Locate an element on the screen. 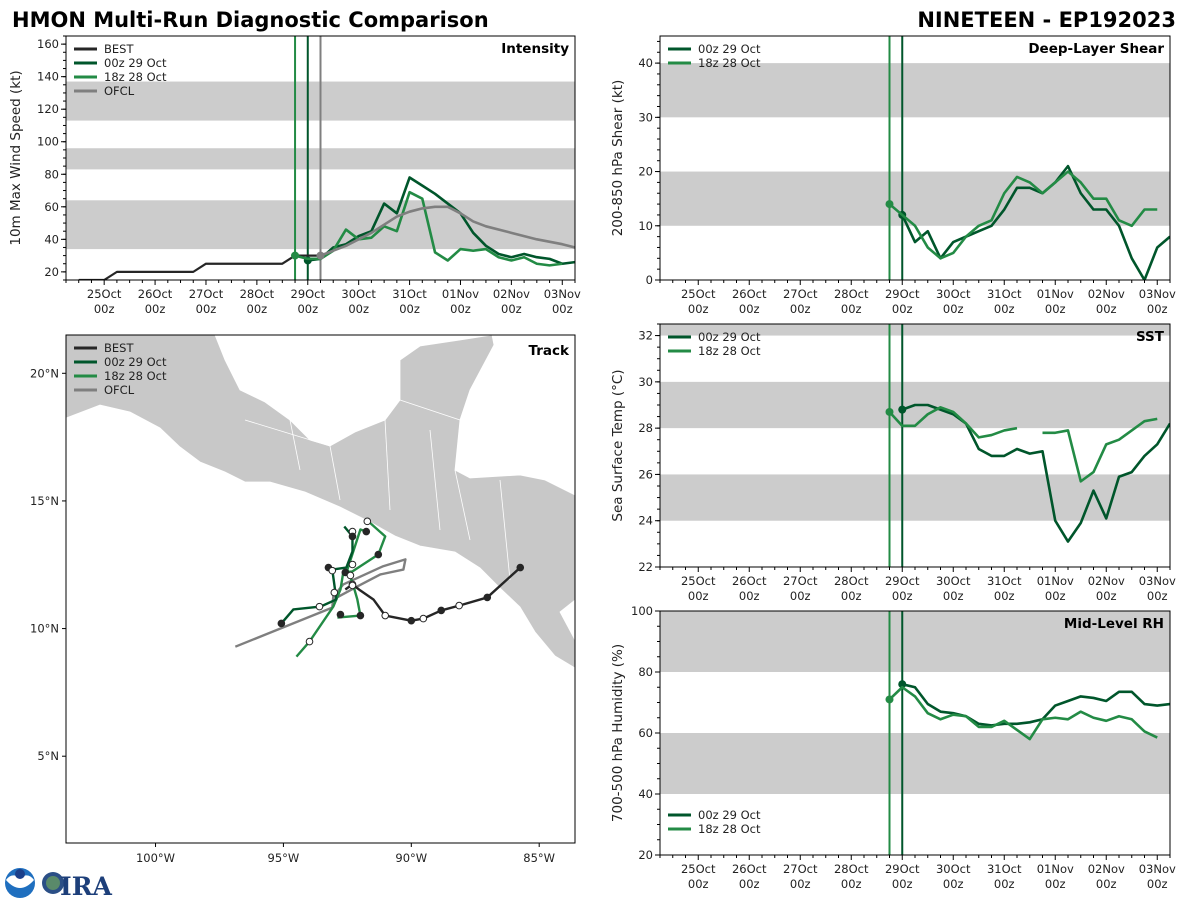 This screenshot has height=900, width=1200. svg-text: IRA is located at coordinates (86, 886).